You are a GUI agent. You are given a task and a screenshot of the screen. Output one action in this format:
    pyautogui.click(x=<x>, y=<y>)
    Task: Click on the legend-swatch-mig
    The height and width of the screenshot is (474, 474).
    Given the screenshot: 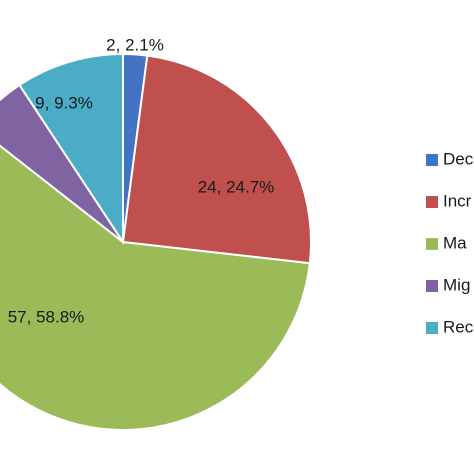 What is the action you would take?
    pyautogui.click(x=432, y=286)
    